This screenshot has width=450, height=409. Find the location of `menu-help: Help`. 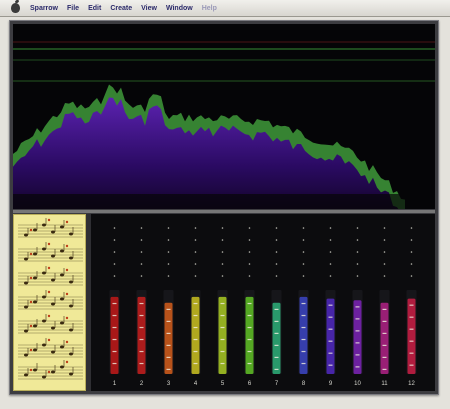

menu-help: Help is located at coordinates (209, 8).